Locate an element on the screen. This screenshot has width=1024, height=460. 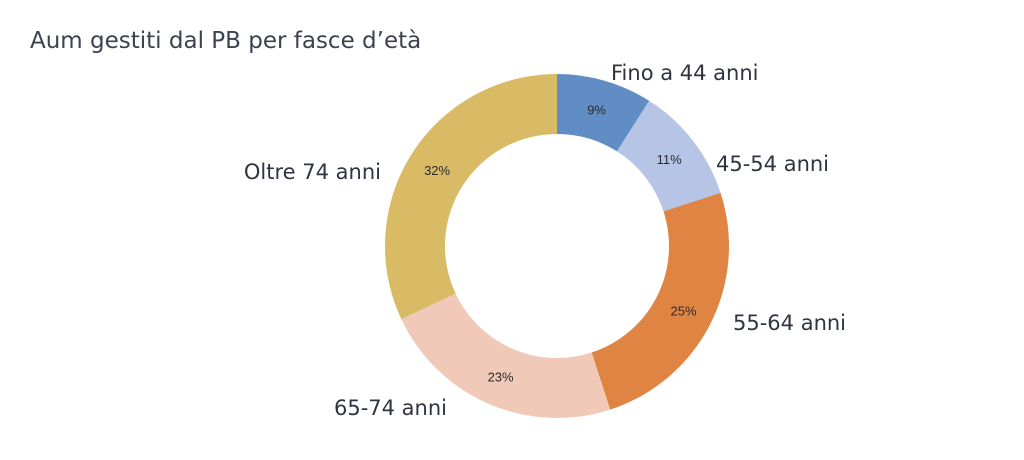
slice-55-64-anni is located at coordinates (660, 301).